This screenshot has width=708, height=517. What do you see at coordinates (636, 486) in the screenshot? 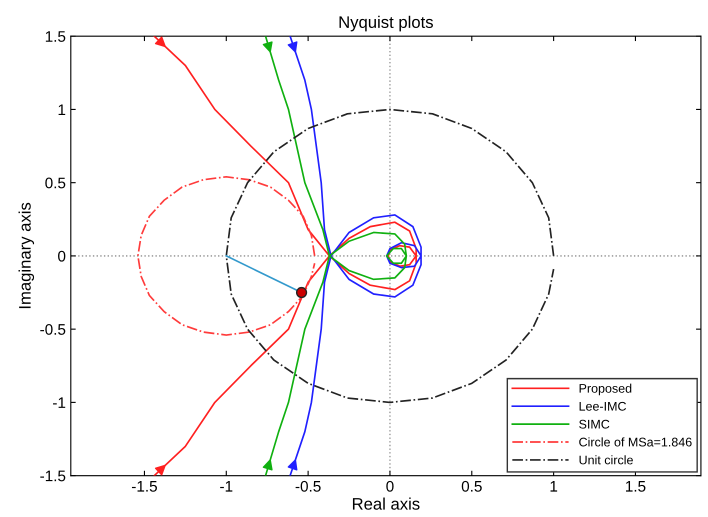
I see `x-tick-label: 1.5` at bounding box center [636, 486].